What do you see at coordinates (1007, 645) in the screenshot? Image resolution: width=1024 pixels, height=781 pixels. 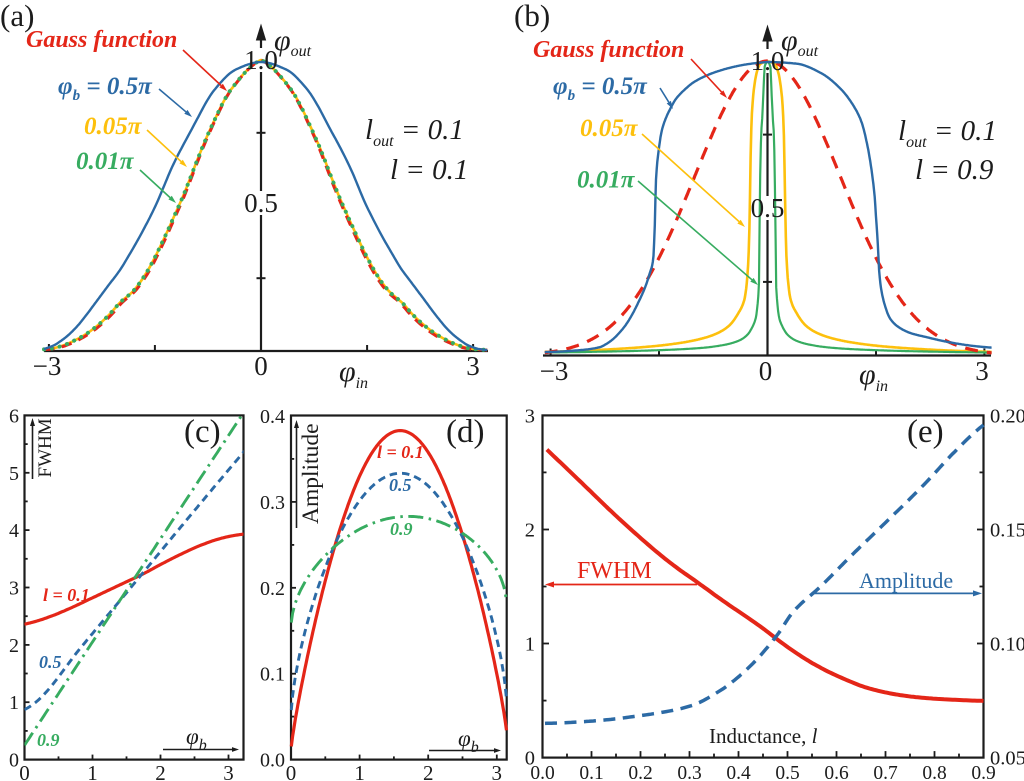 I see `svg-text: 0.10` at bounding box center [1007, 645].